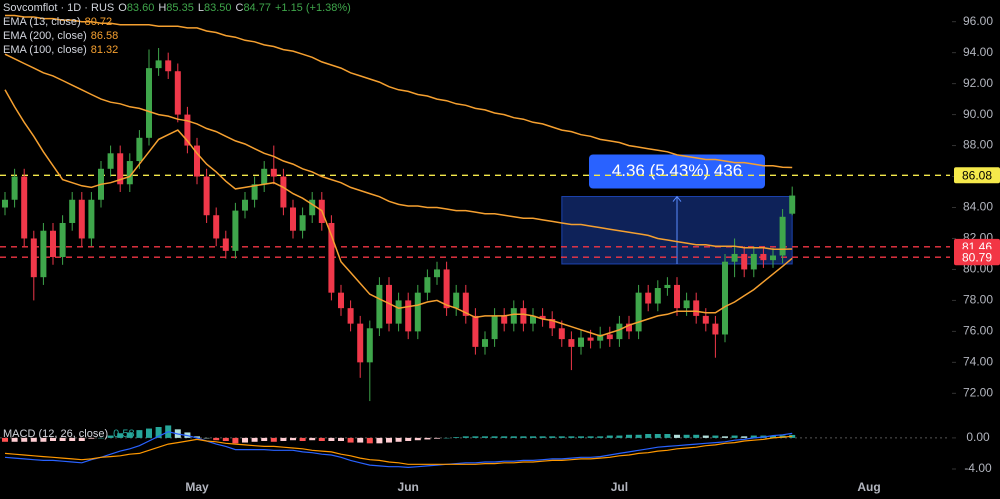 The width and height of the screenshot is (1000, 499). I want to click on macd-line, so click(398, 450).